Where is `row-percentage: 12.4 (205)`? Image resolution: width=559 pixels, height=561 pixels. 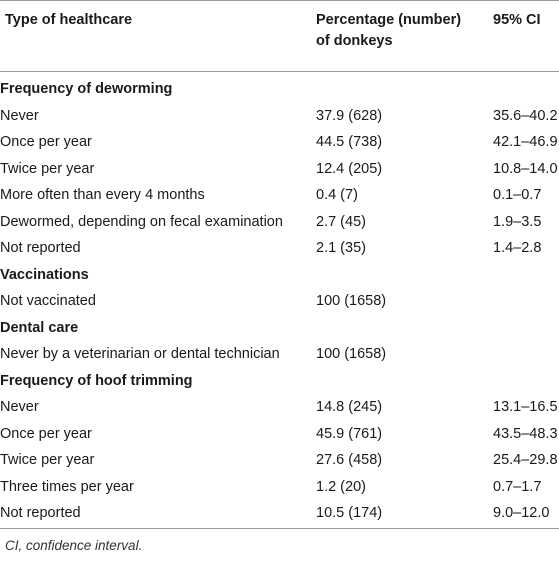 row-percentage: 12.4 (205) is located at coordinates (349, 168).